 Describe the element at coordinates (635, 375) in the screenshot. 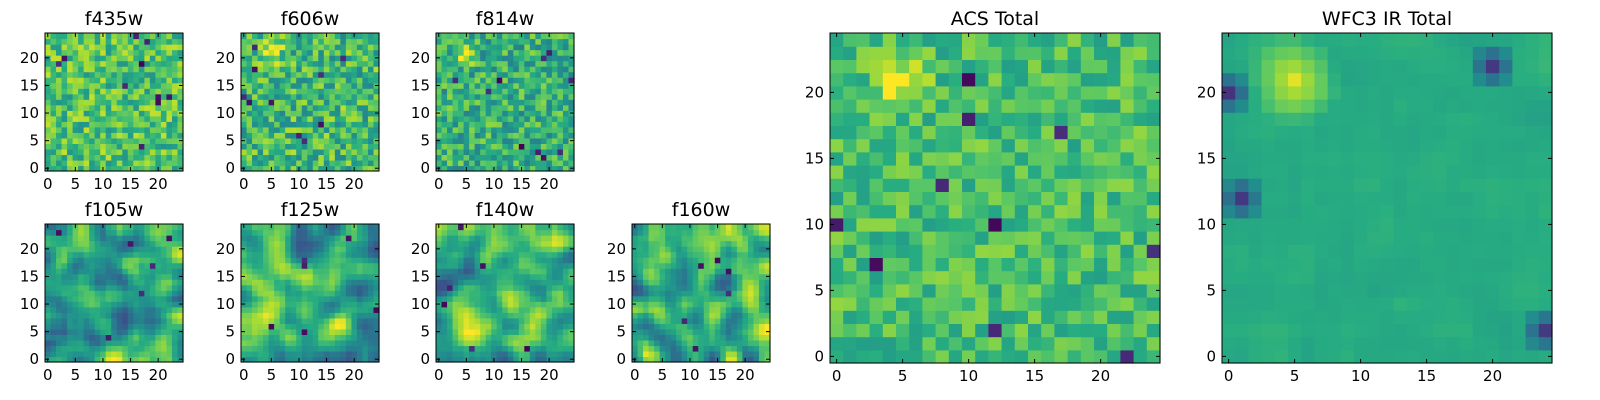

I see `x-tick-label: 0` at that location.